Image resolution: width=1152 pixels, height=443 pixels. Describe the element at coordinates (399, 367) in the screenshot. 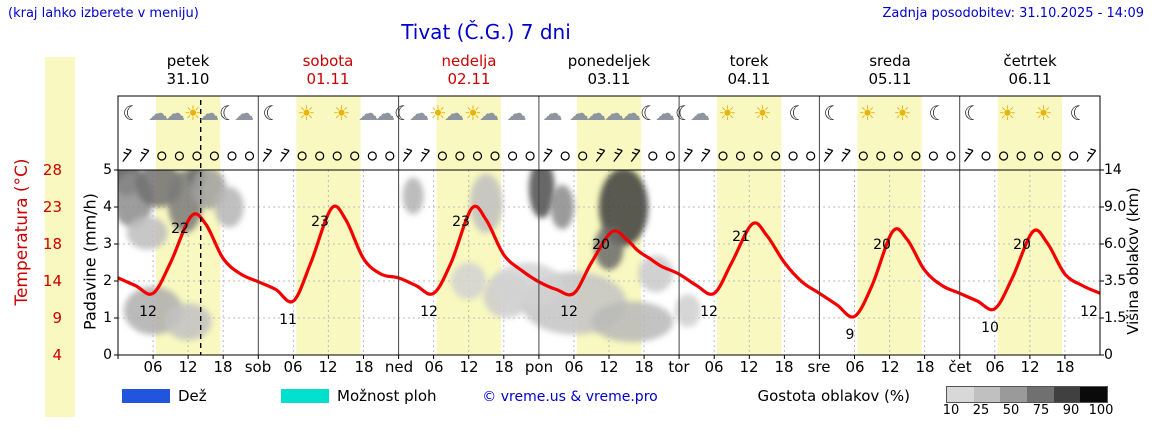

I see `x-tick-day: ned` at that location.